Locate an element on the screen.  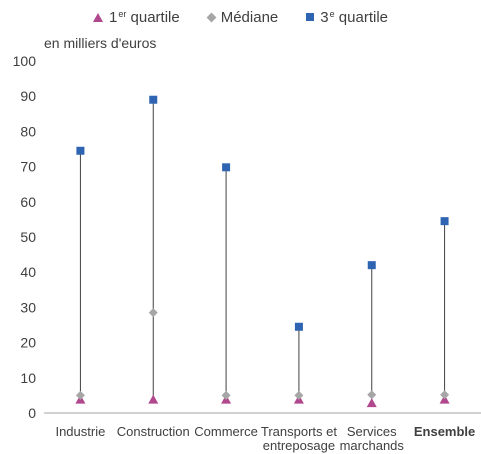
y-axis-unit-label: en milliers d'euros is located at coordinates (100, 43).